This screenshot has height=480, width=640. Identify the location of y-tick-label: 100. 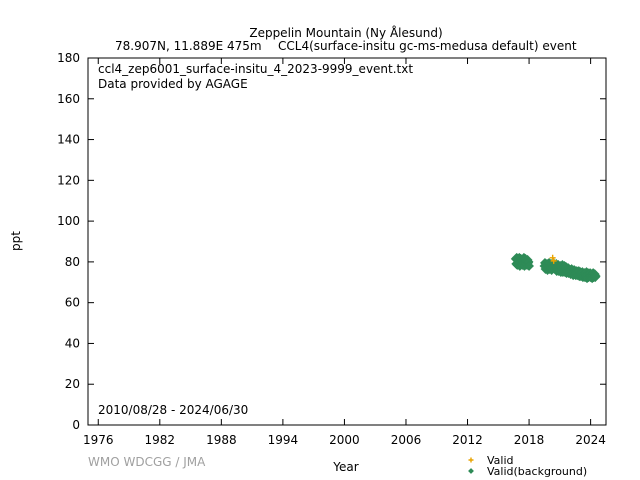
(68, 221).